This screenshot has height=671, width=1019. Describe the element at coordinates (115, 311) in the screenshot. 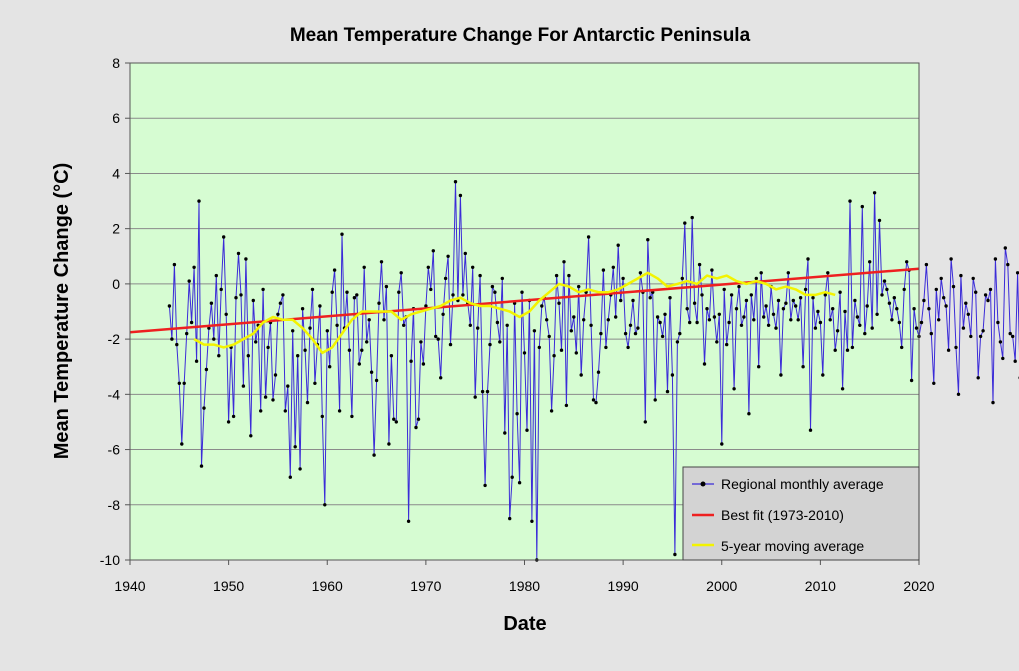

I see `y-axis-ticks: -10 -8 -6 -4 -2 0 2 4 6 8` at that location.